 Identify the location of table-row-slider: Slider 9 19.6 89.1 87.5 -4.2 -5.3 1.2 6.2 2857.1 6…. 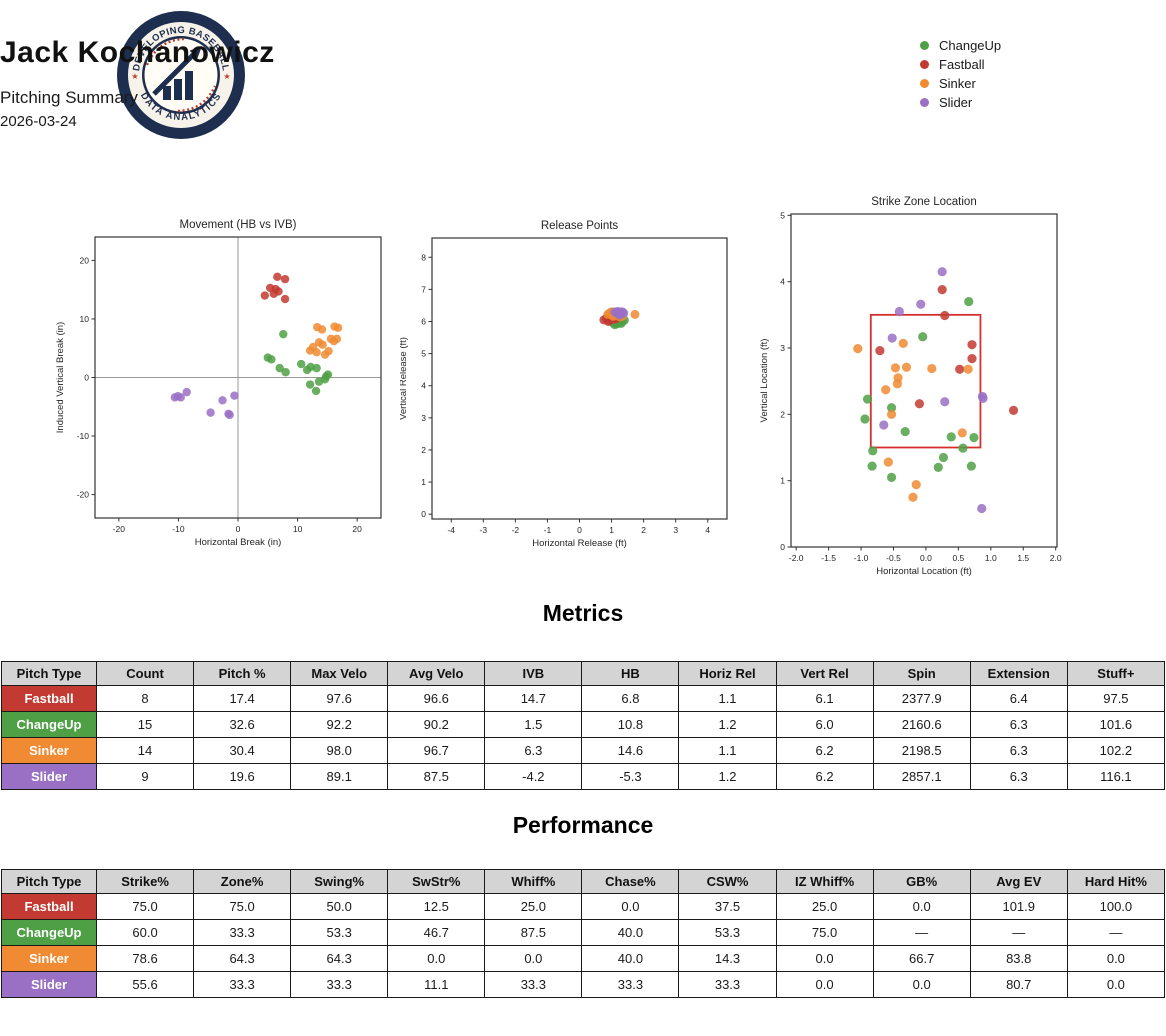
(583, 776).